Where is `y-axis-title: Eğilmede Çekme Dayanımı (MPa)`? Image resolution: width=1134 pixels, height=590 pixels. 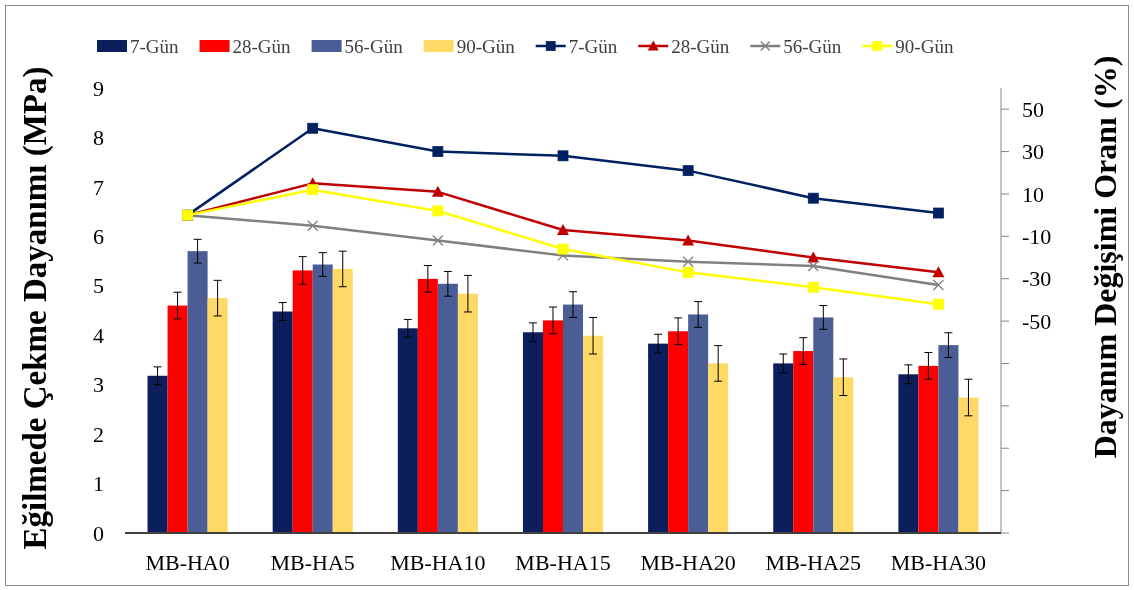 y-axis-title: Eğilmede Çekme Dayanımı (MPa) is located at coordinates (35, 308).